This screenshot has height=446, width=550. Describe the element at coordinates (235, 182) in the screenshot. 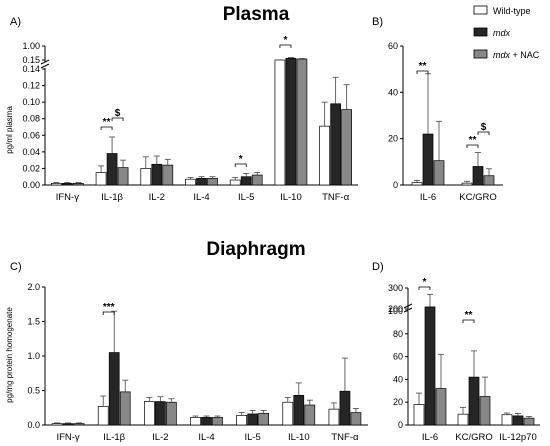

I see `panel-a-bar-il-5-wild-type` at that location.